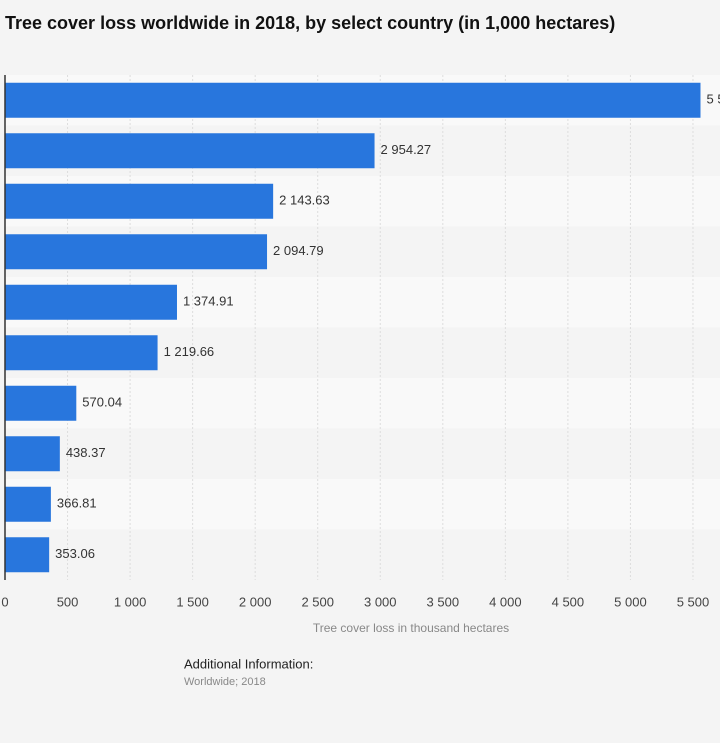 This screenshot has width=720, height=743. Describe the element at coordinates (568, 601) in the screenshot. I see `x-tick-label: 4 500` at that location.